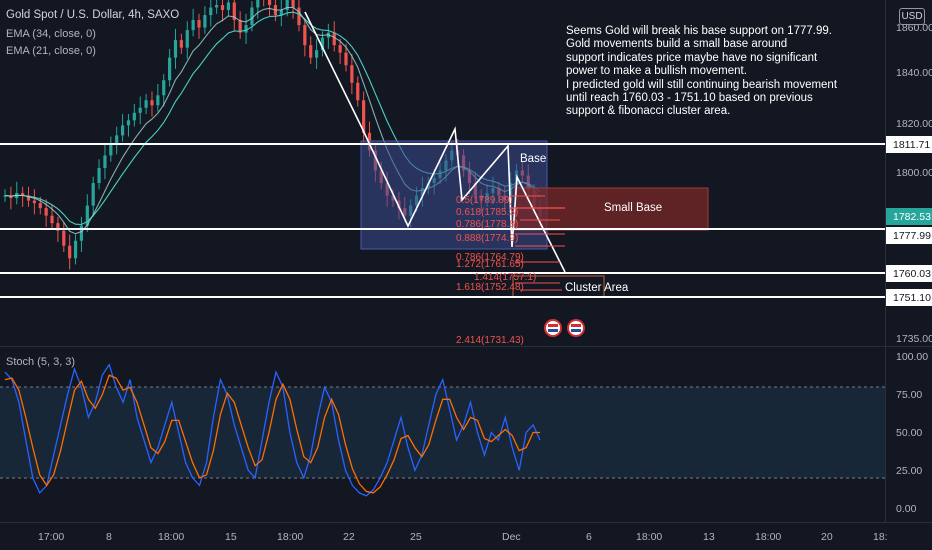  Describe the element at coordinates (416, 537) in the screenshot. I see `time-axis-label: 25` at that location.